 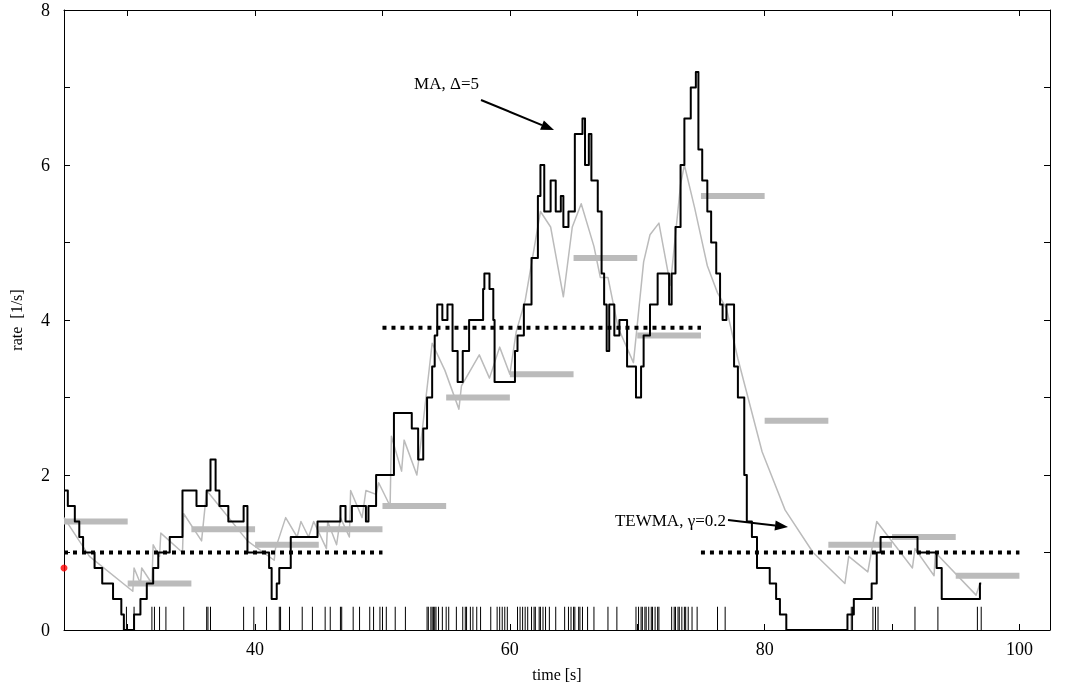 What do you see at coordinates (45, 10) in the screenshot?
I see `y-tick-label: 8` at bounding box center [45, 10].